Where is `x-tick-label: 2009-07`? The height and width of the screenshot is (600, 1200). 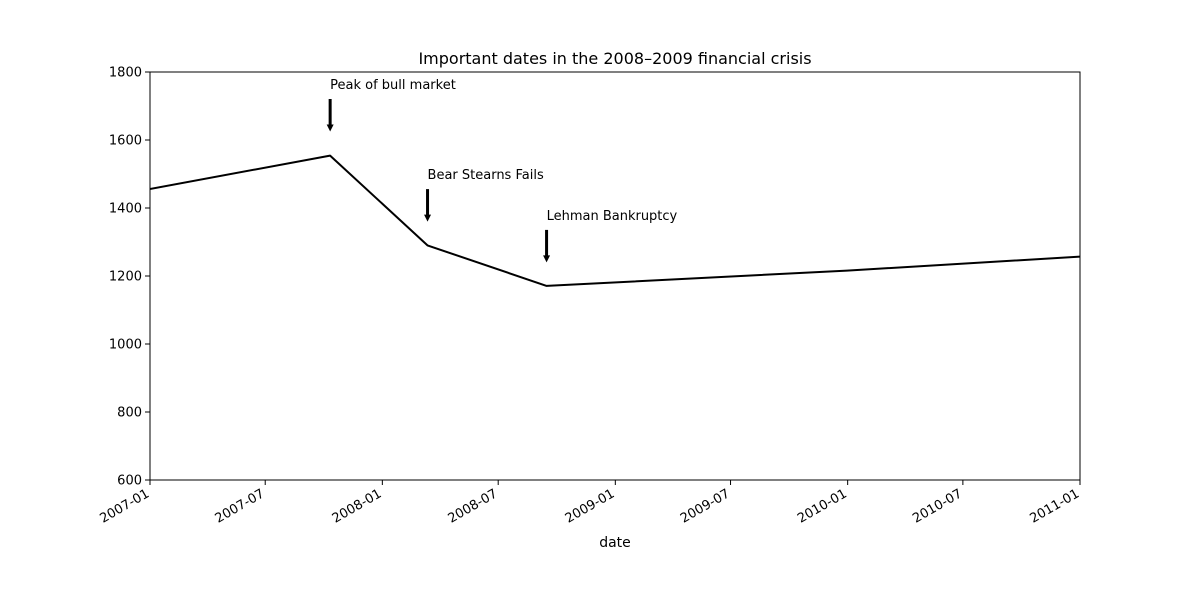
x-tick-label: 2009-07 is located at coordinates (705, 506).